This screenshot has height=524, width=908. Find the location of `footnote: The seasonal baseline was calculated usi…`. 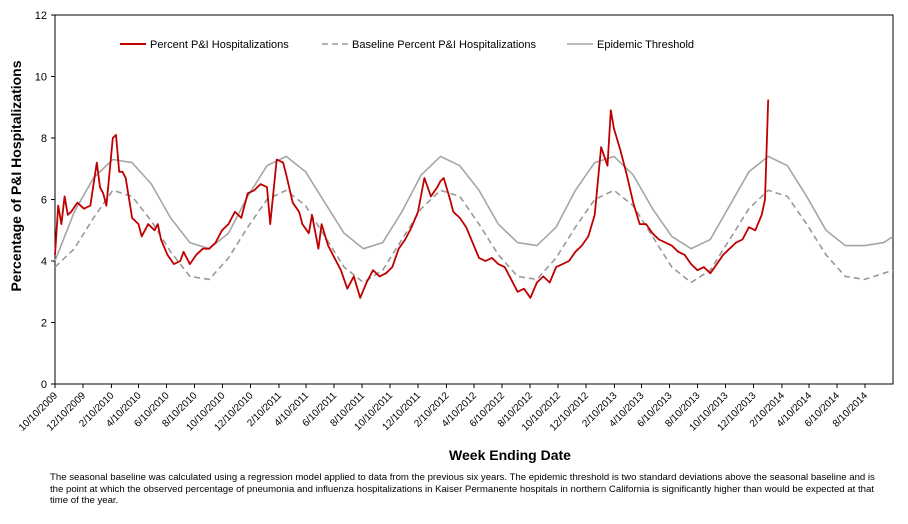

footnote: The seasonal baseline was calculated usi… is located at coordinates (462, 489).